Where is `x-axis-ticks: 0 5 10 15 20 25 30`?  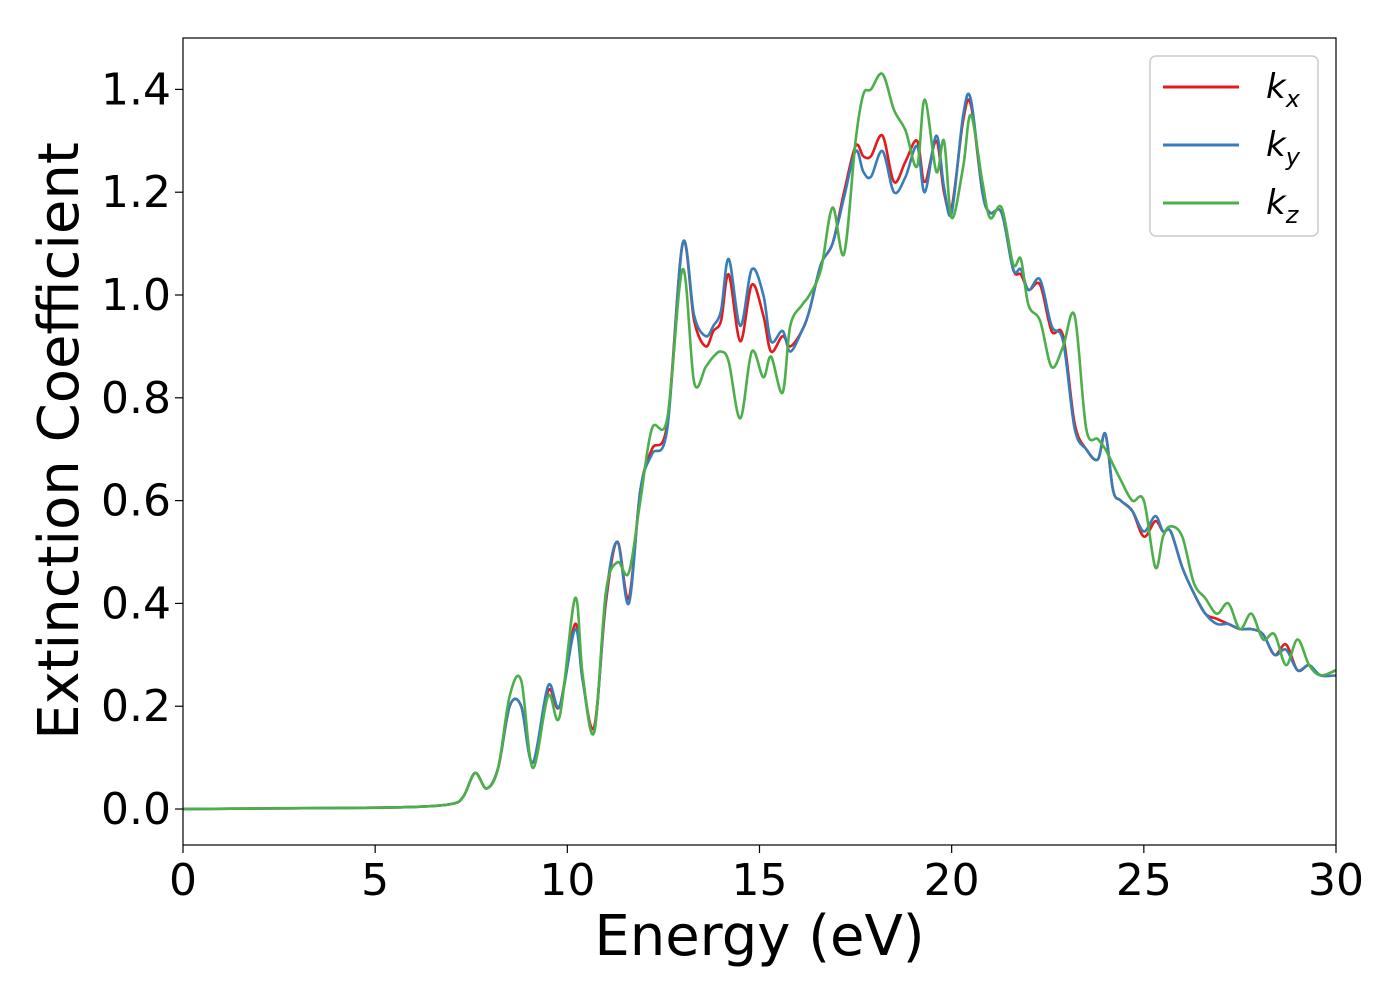 x-axis-ticks: 0 5 10 15 20 25 30 is located at coordinates (766, 875).